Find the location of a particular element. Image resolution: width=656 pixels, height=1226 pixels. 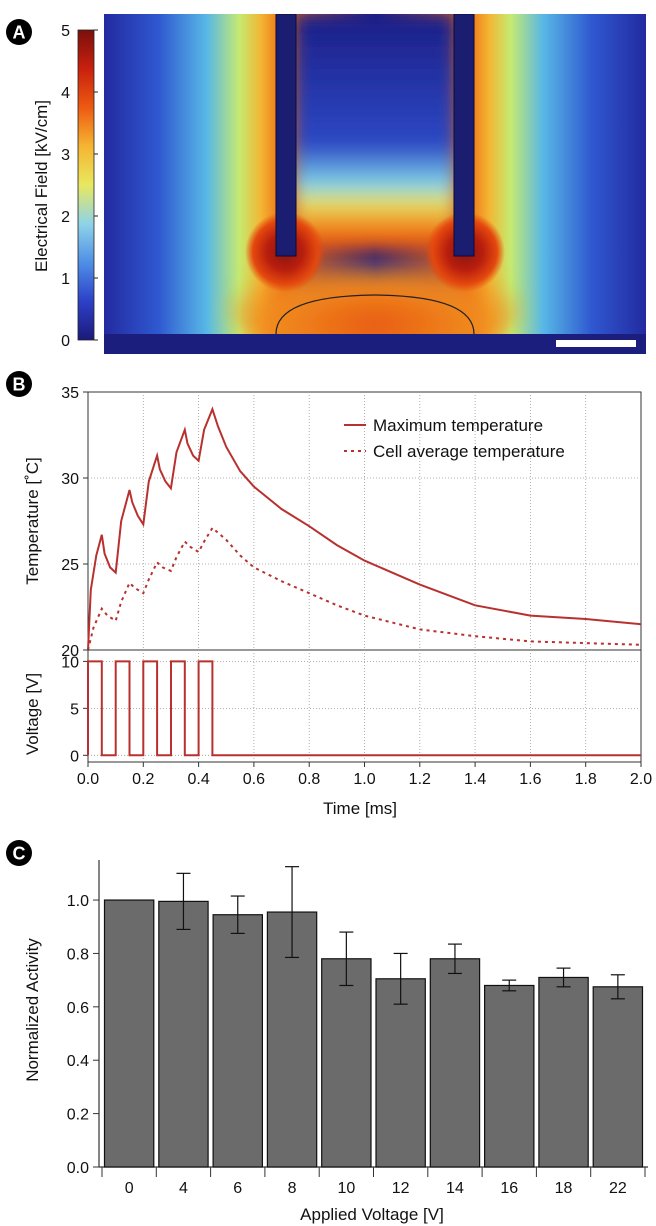

time-x-tick-label-0.4: 0.4 is located at coordinates (198, 779).